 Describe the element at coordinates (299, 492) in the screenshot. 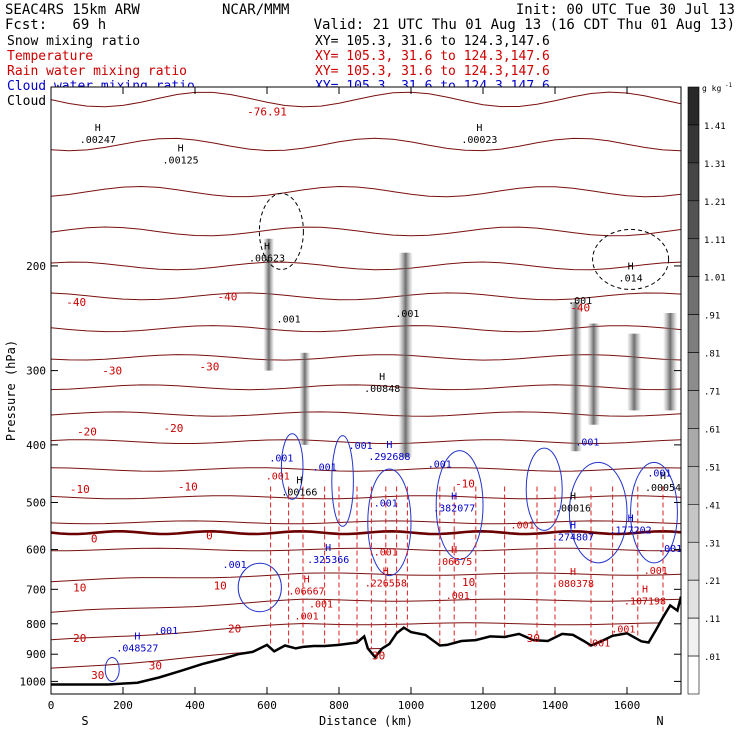

I see `extremum-value: .00166` at that location.